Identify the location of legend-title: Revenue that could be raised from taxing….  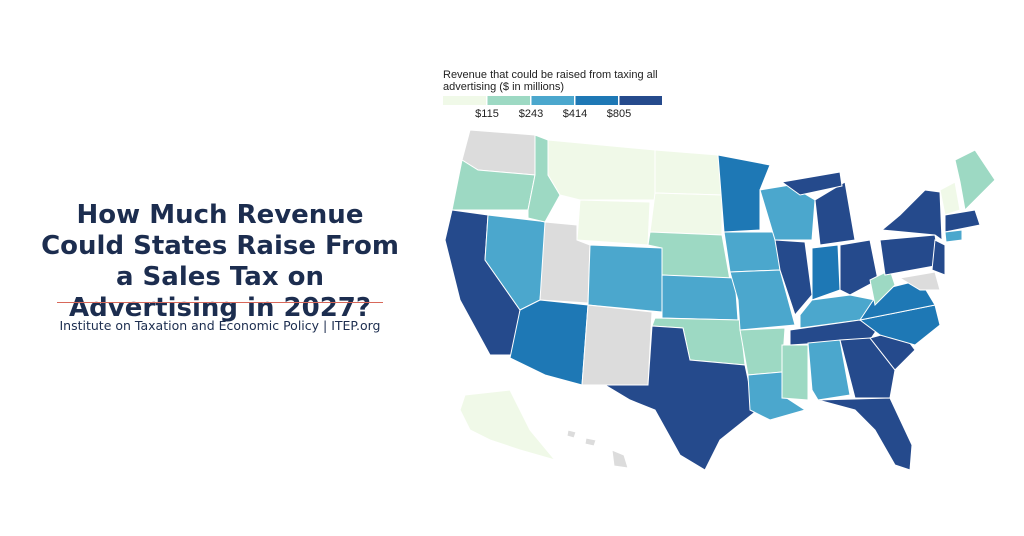
(550, 75).